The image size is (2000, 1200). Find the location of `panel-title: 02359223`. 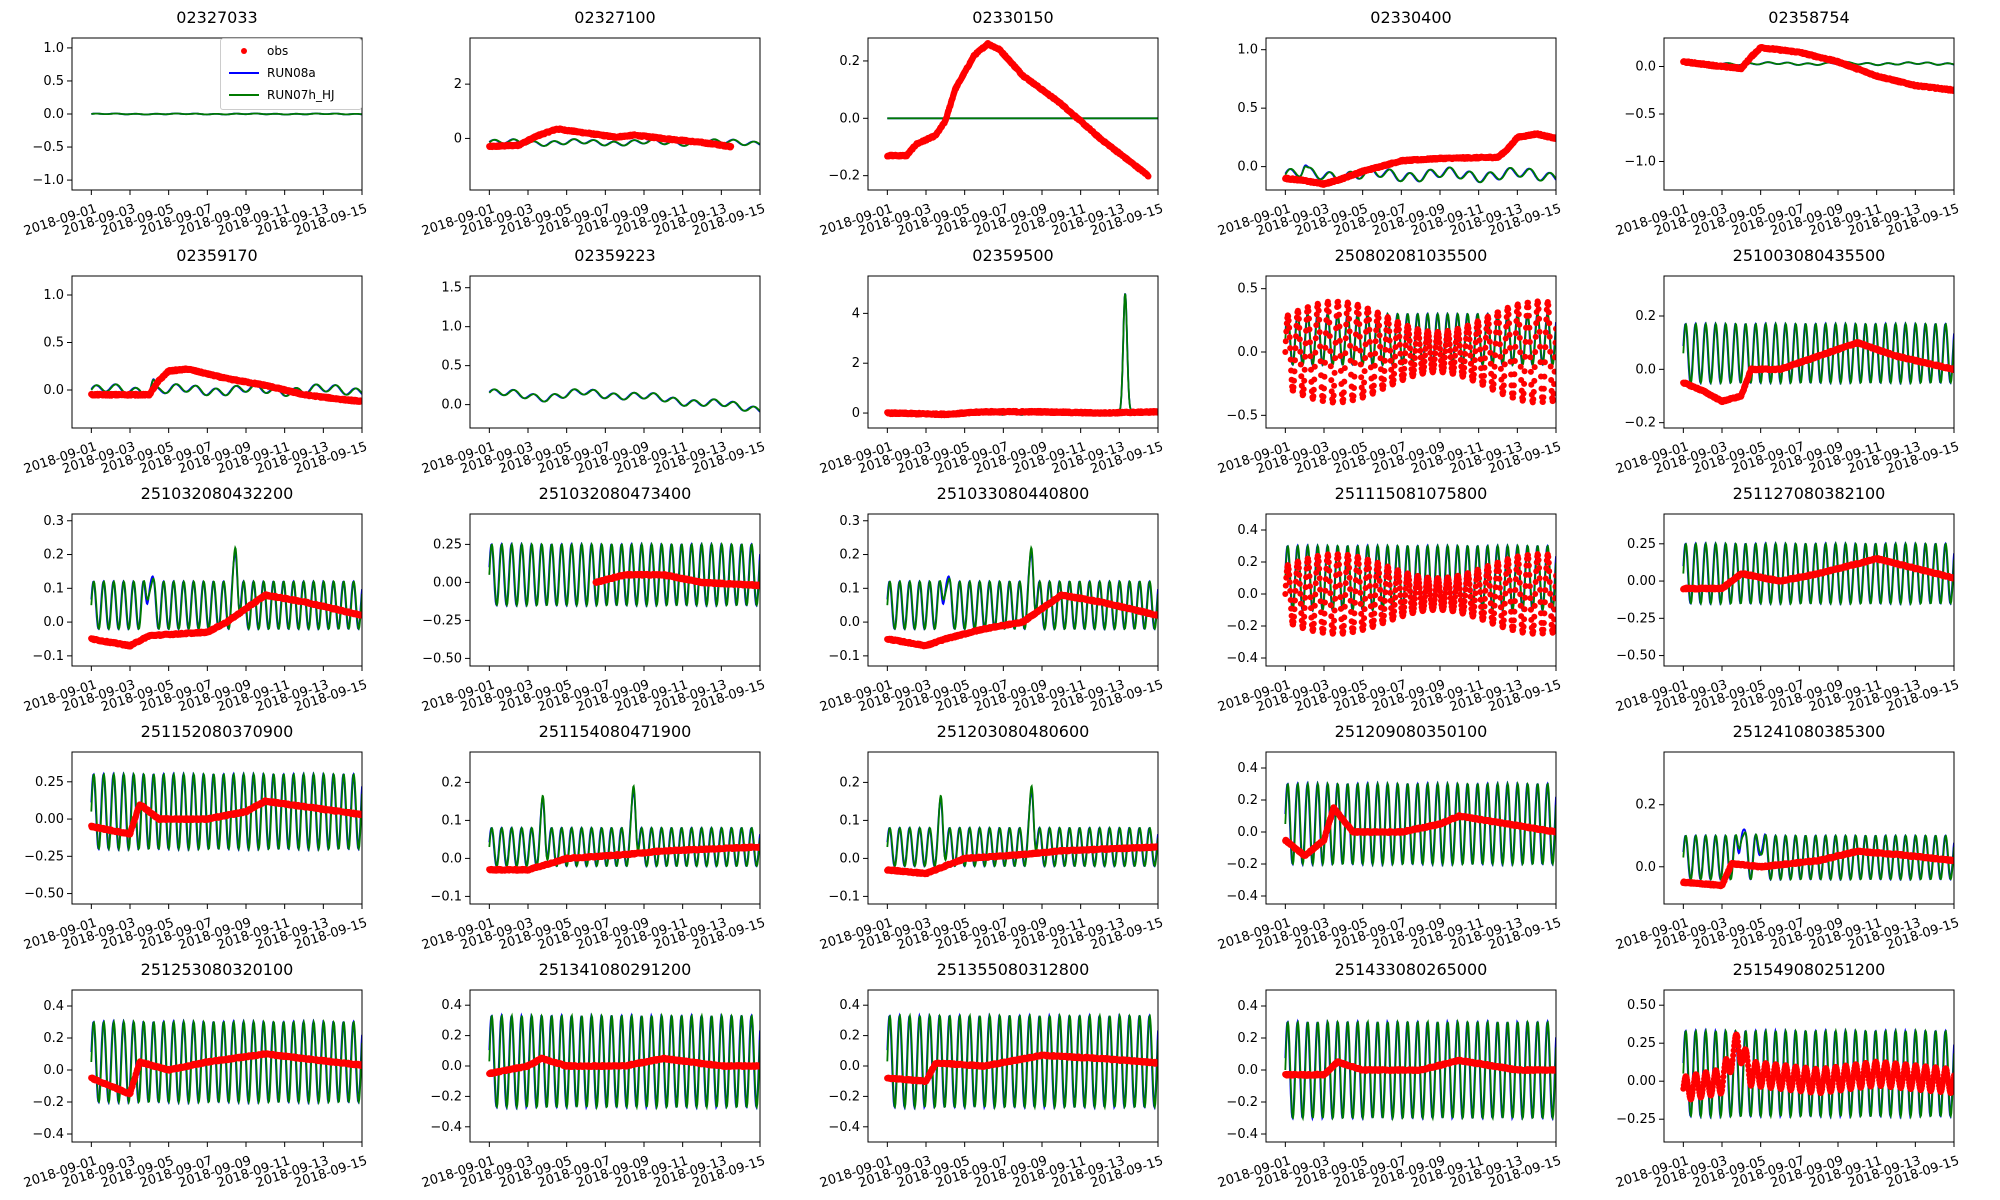

panel-title: 02359223 is located at coordinates (615, 255).